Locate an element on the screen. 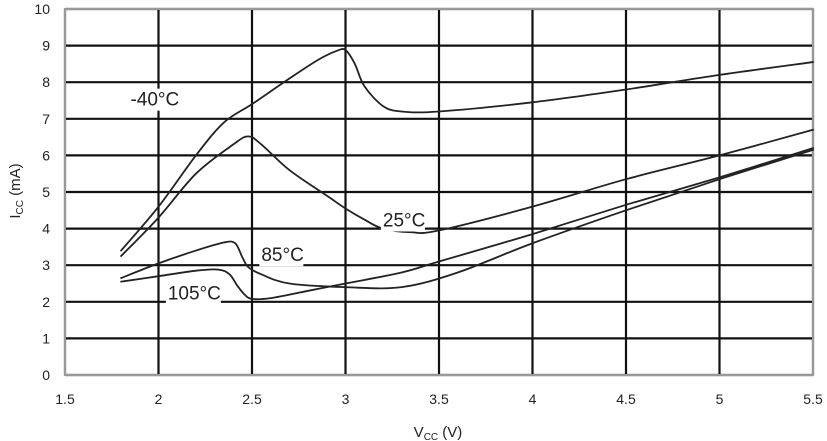 The image size is (827, 441). curve-label: -40°C is located at coordinates (154, 100).